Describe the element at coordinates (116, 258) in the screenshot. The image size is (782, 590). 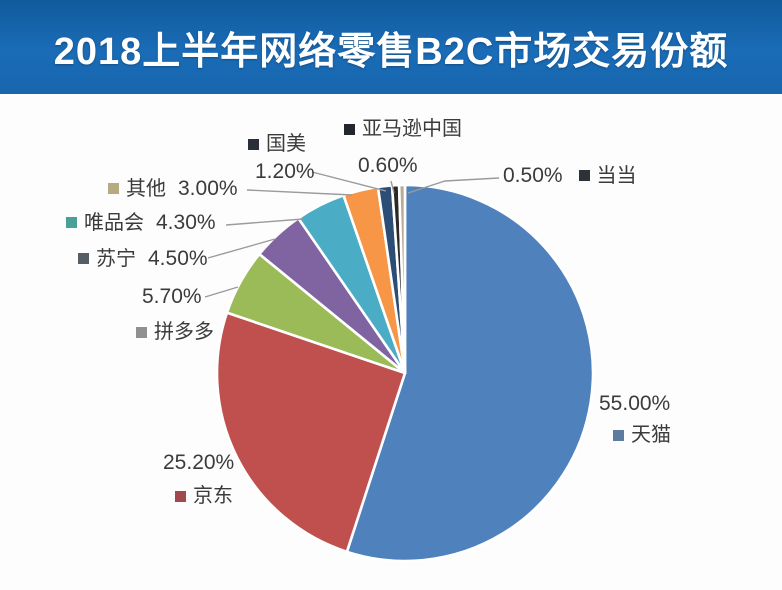
I see `suning-label: 苏宁` at that location.